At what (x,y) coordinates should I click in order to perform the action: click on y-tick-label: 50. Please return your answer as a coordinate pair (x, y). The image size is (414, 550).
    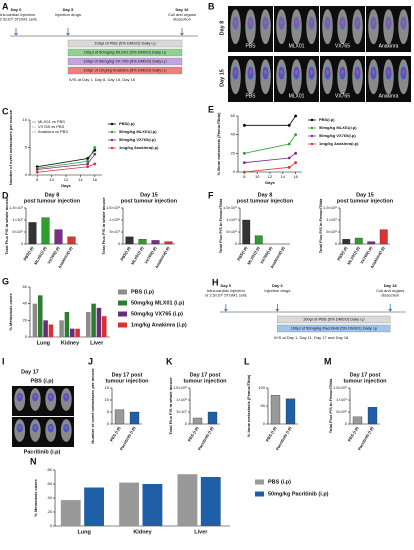
    Looking at the image, I should click on (263, 405).